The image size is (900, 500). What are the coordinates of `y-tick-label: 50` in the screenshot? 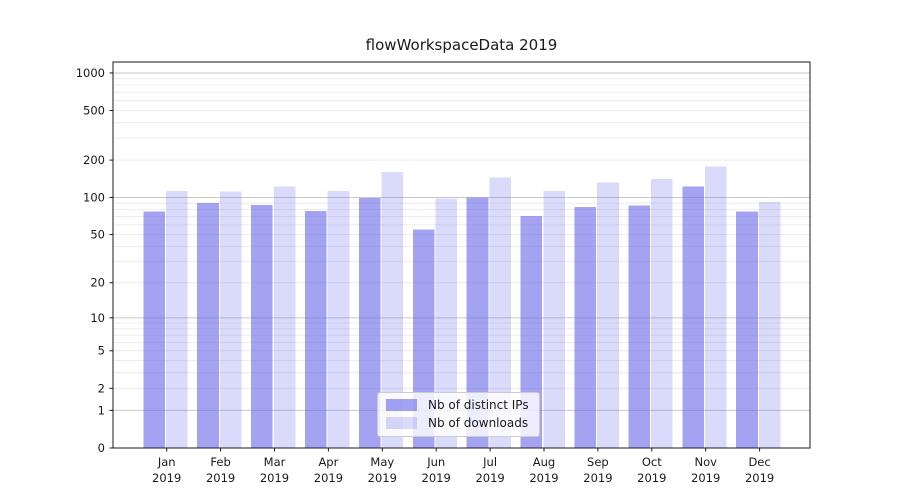 It's located at (97, 235).